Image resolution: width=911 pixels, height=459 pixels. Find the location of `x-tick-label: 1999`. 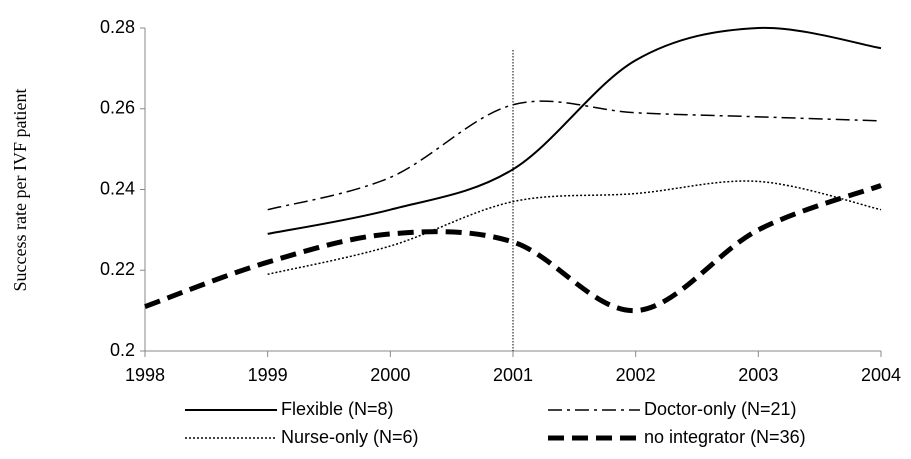

x-tick-label: 1999 is located at coordinates (268, 375).